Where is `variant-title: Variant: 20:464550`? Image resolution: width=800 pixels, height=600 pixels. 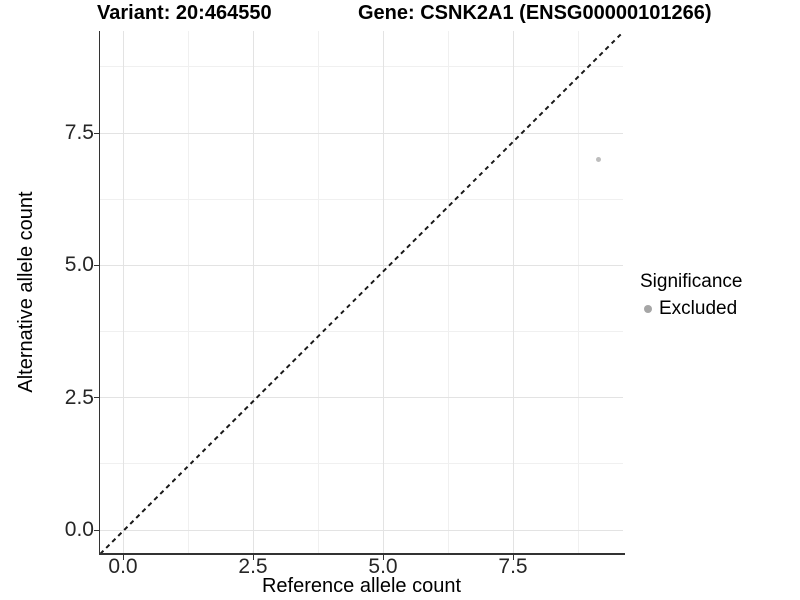 variant-title: Variant: 20:464550 is located at coordinates (184, 13).